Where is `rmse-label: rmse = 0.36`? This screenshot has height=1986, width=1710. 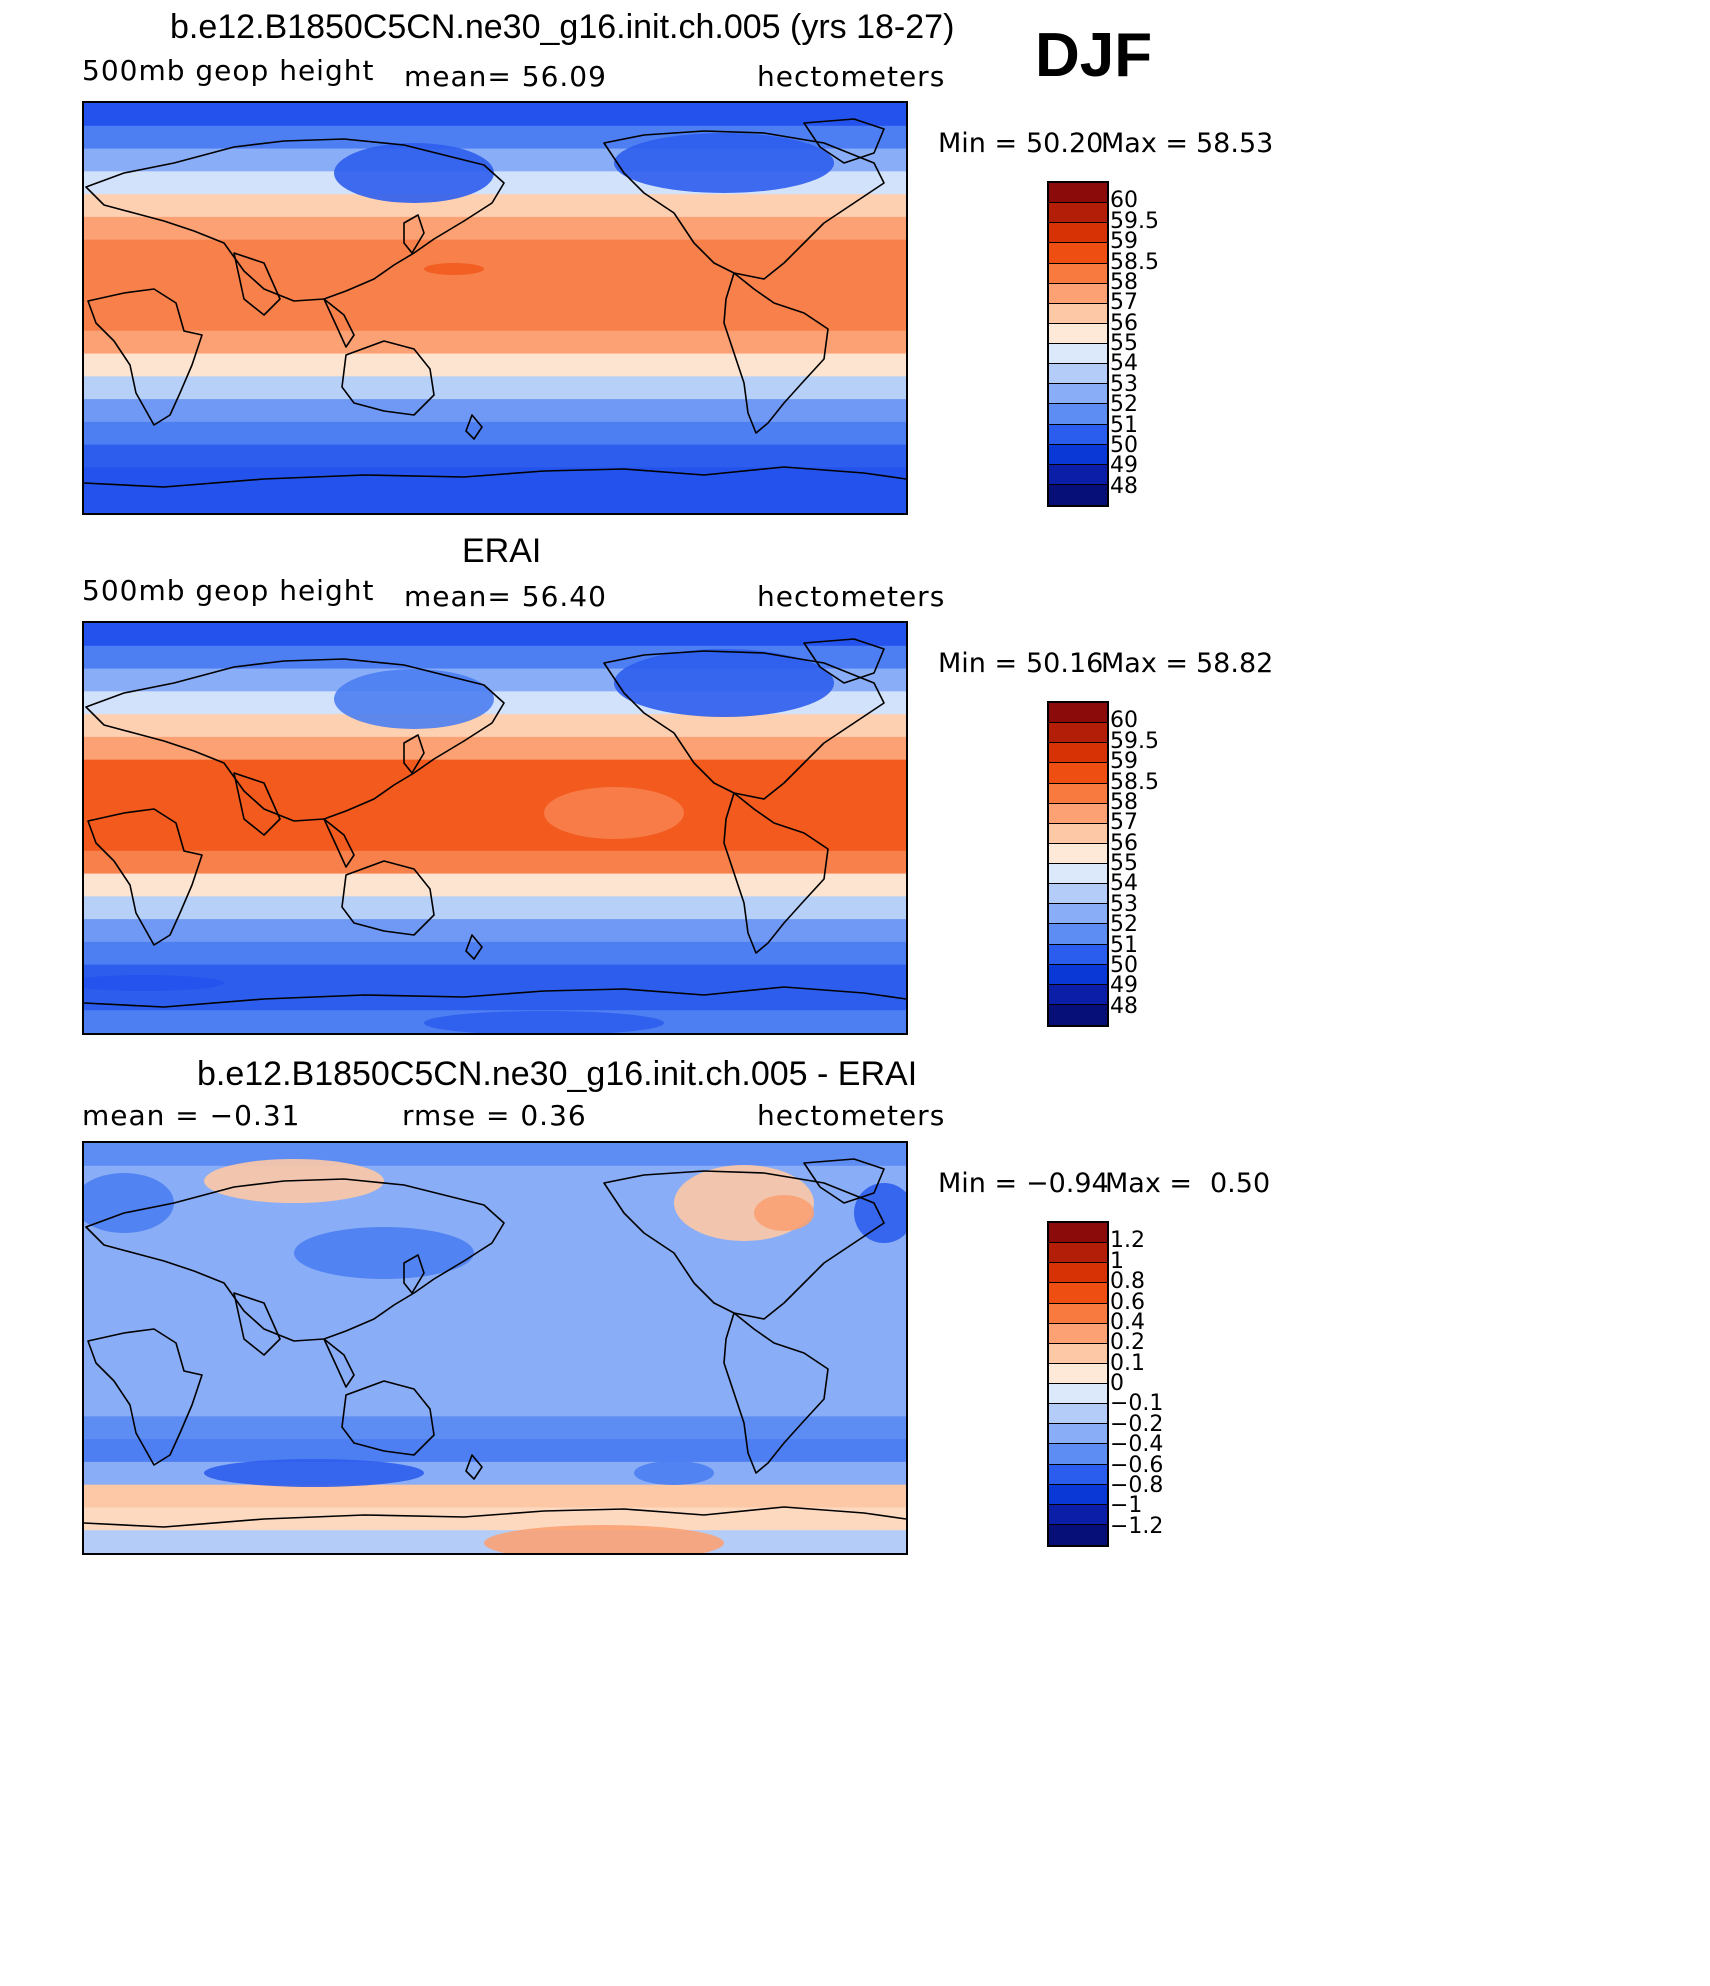
rmse-label: rmse = 0.36 is located at coordinates (494, 1115).